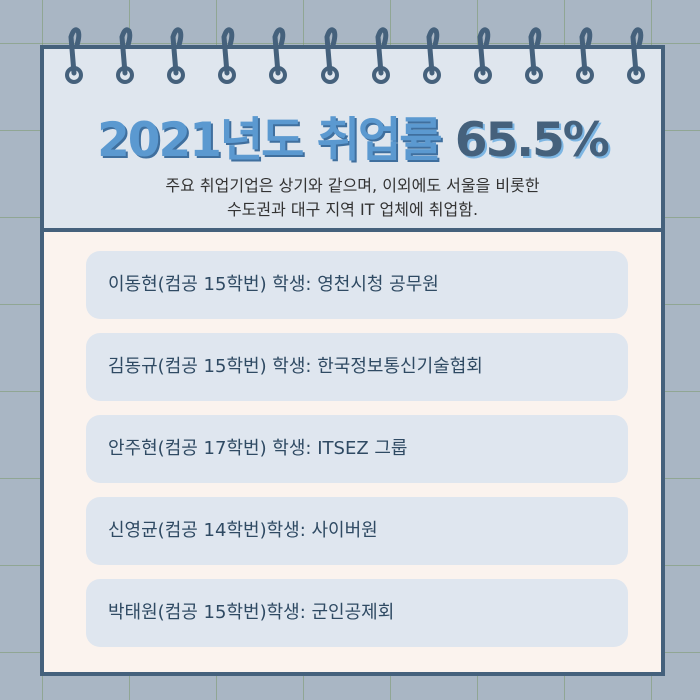 The image size is (700, 700). Describe the element at coordinates (352, 185) in the screenshot. I see `subtitle-line: 주요 취업기업은 상기와 같으며, 이외에도 서울을 비롯한` at that location.